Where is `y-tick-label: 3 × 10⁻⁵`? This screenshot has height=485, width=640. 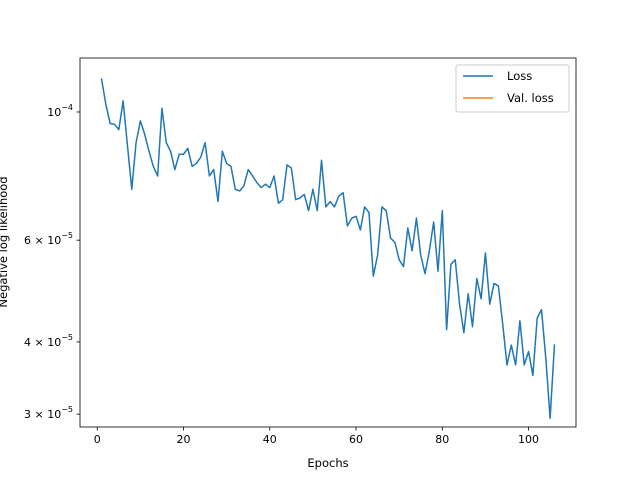
y-tick-label: 3 × 10⁻⁵ is located at coordinates (48, 413).